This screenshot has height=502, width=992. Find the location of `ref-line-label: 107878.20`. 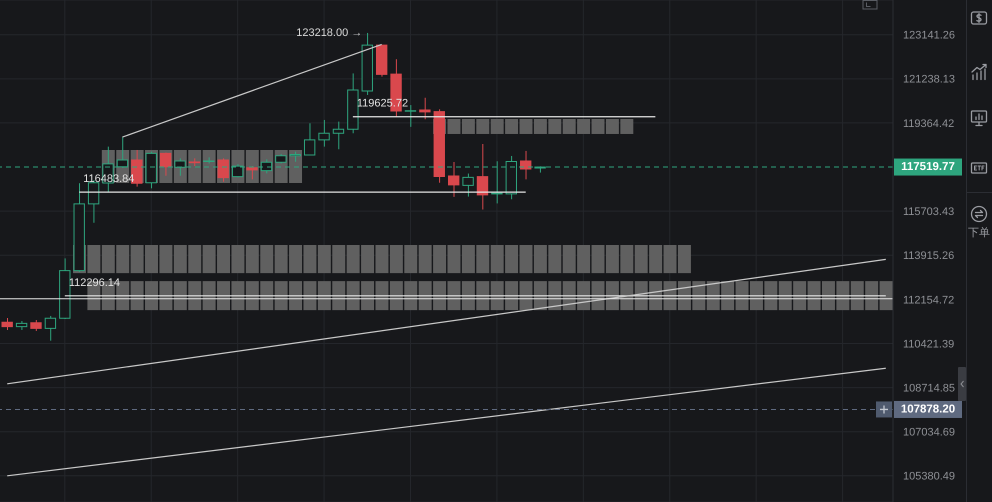

ref-line-label: 107878.20 is located at coordinates (928, 409).